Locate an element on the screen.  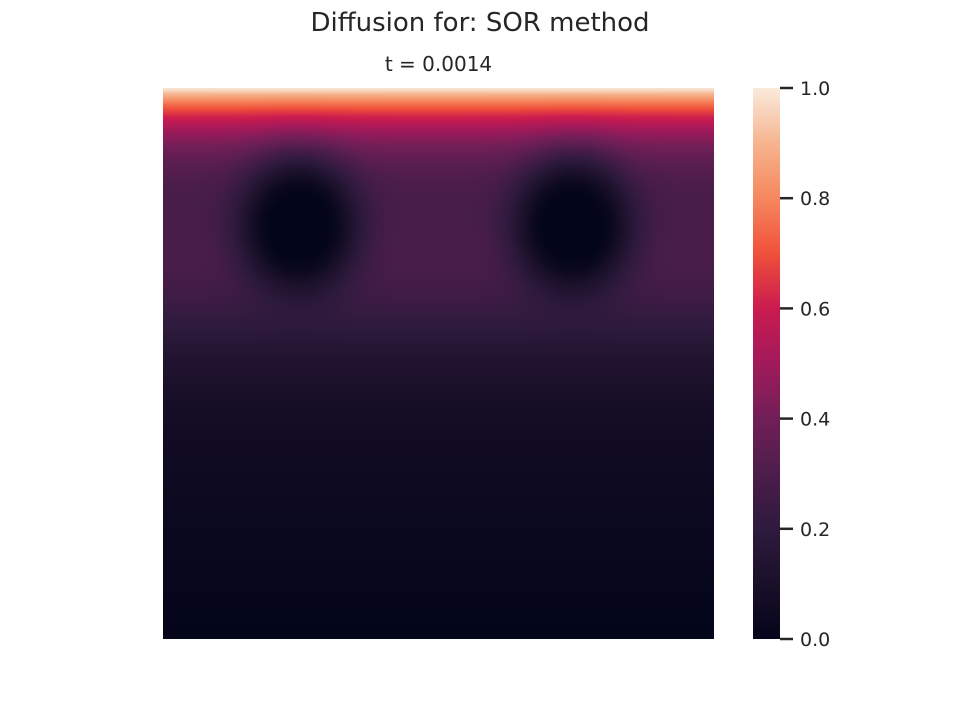
colorbar-tick-label: 1.0 is located at coordinates (815, 89).